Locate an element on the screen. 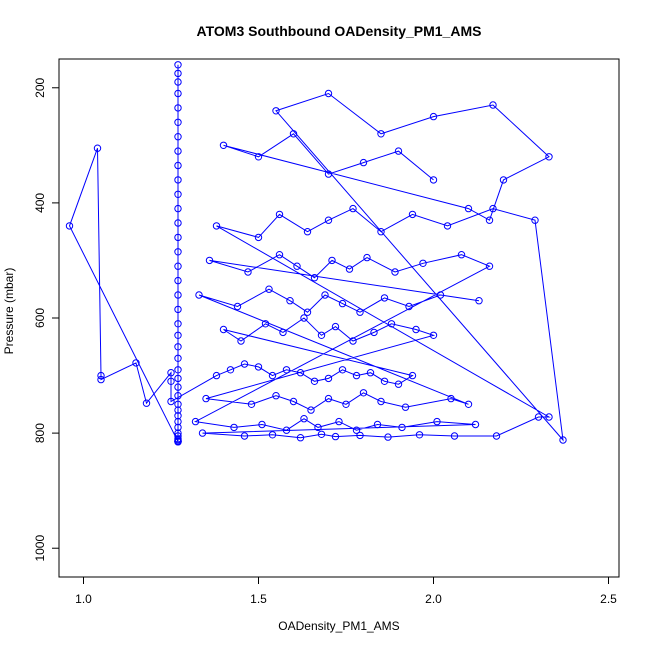  y-tick-label: 200 is located at coordinates (40, 87).